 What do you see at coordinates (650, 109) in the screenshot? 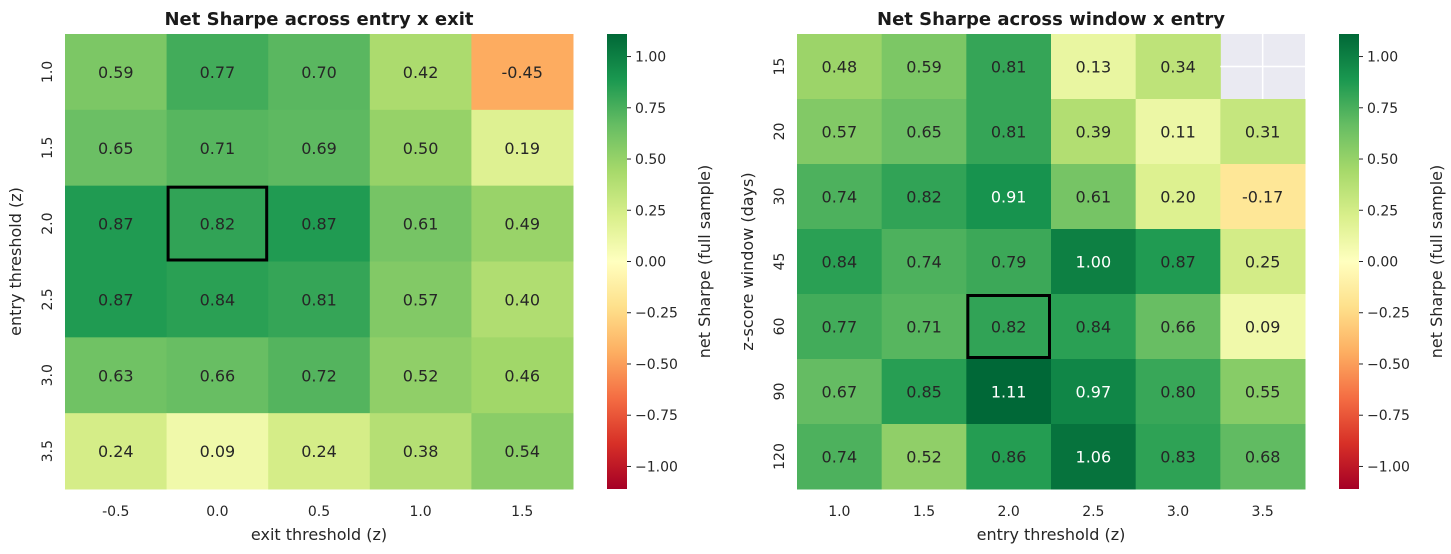
I see `colorbar-tick-label: 0.75` at bounding box center [650, 109].